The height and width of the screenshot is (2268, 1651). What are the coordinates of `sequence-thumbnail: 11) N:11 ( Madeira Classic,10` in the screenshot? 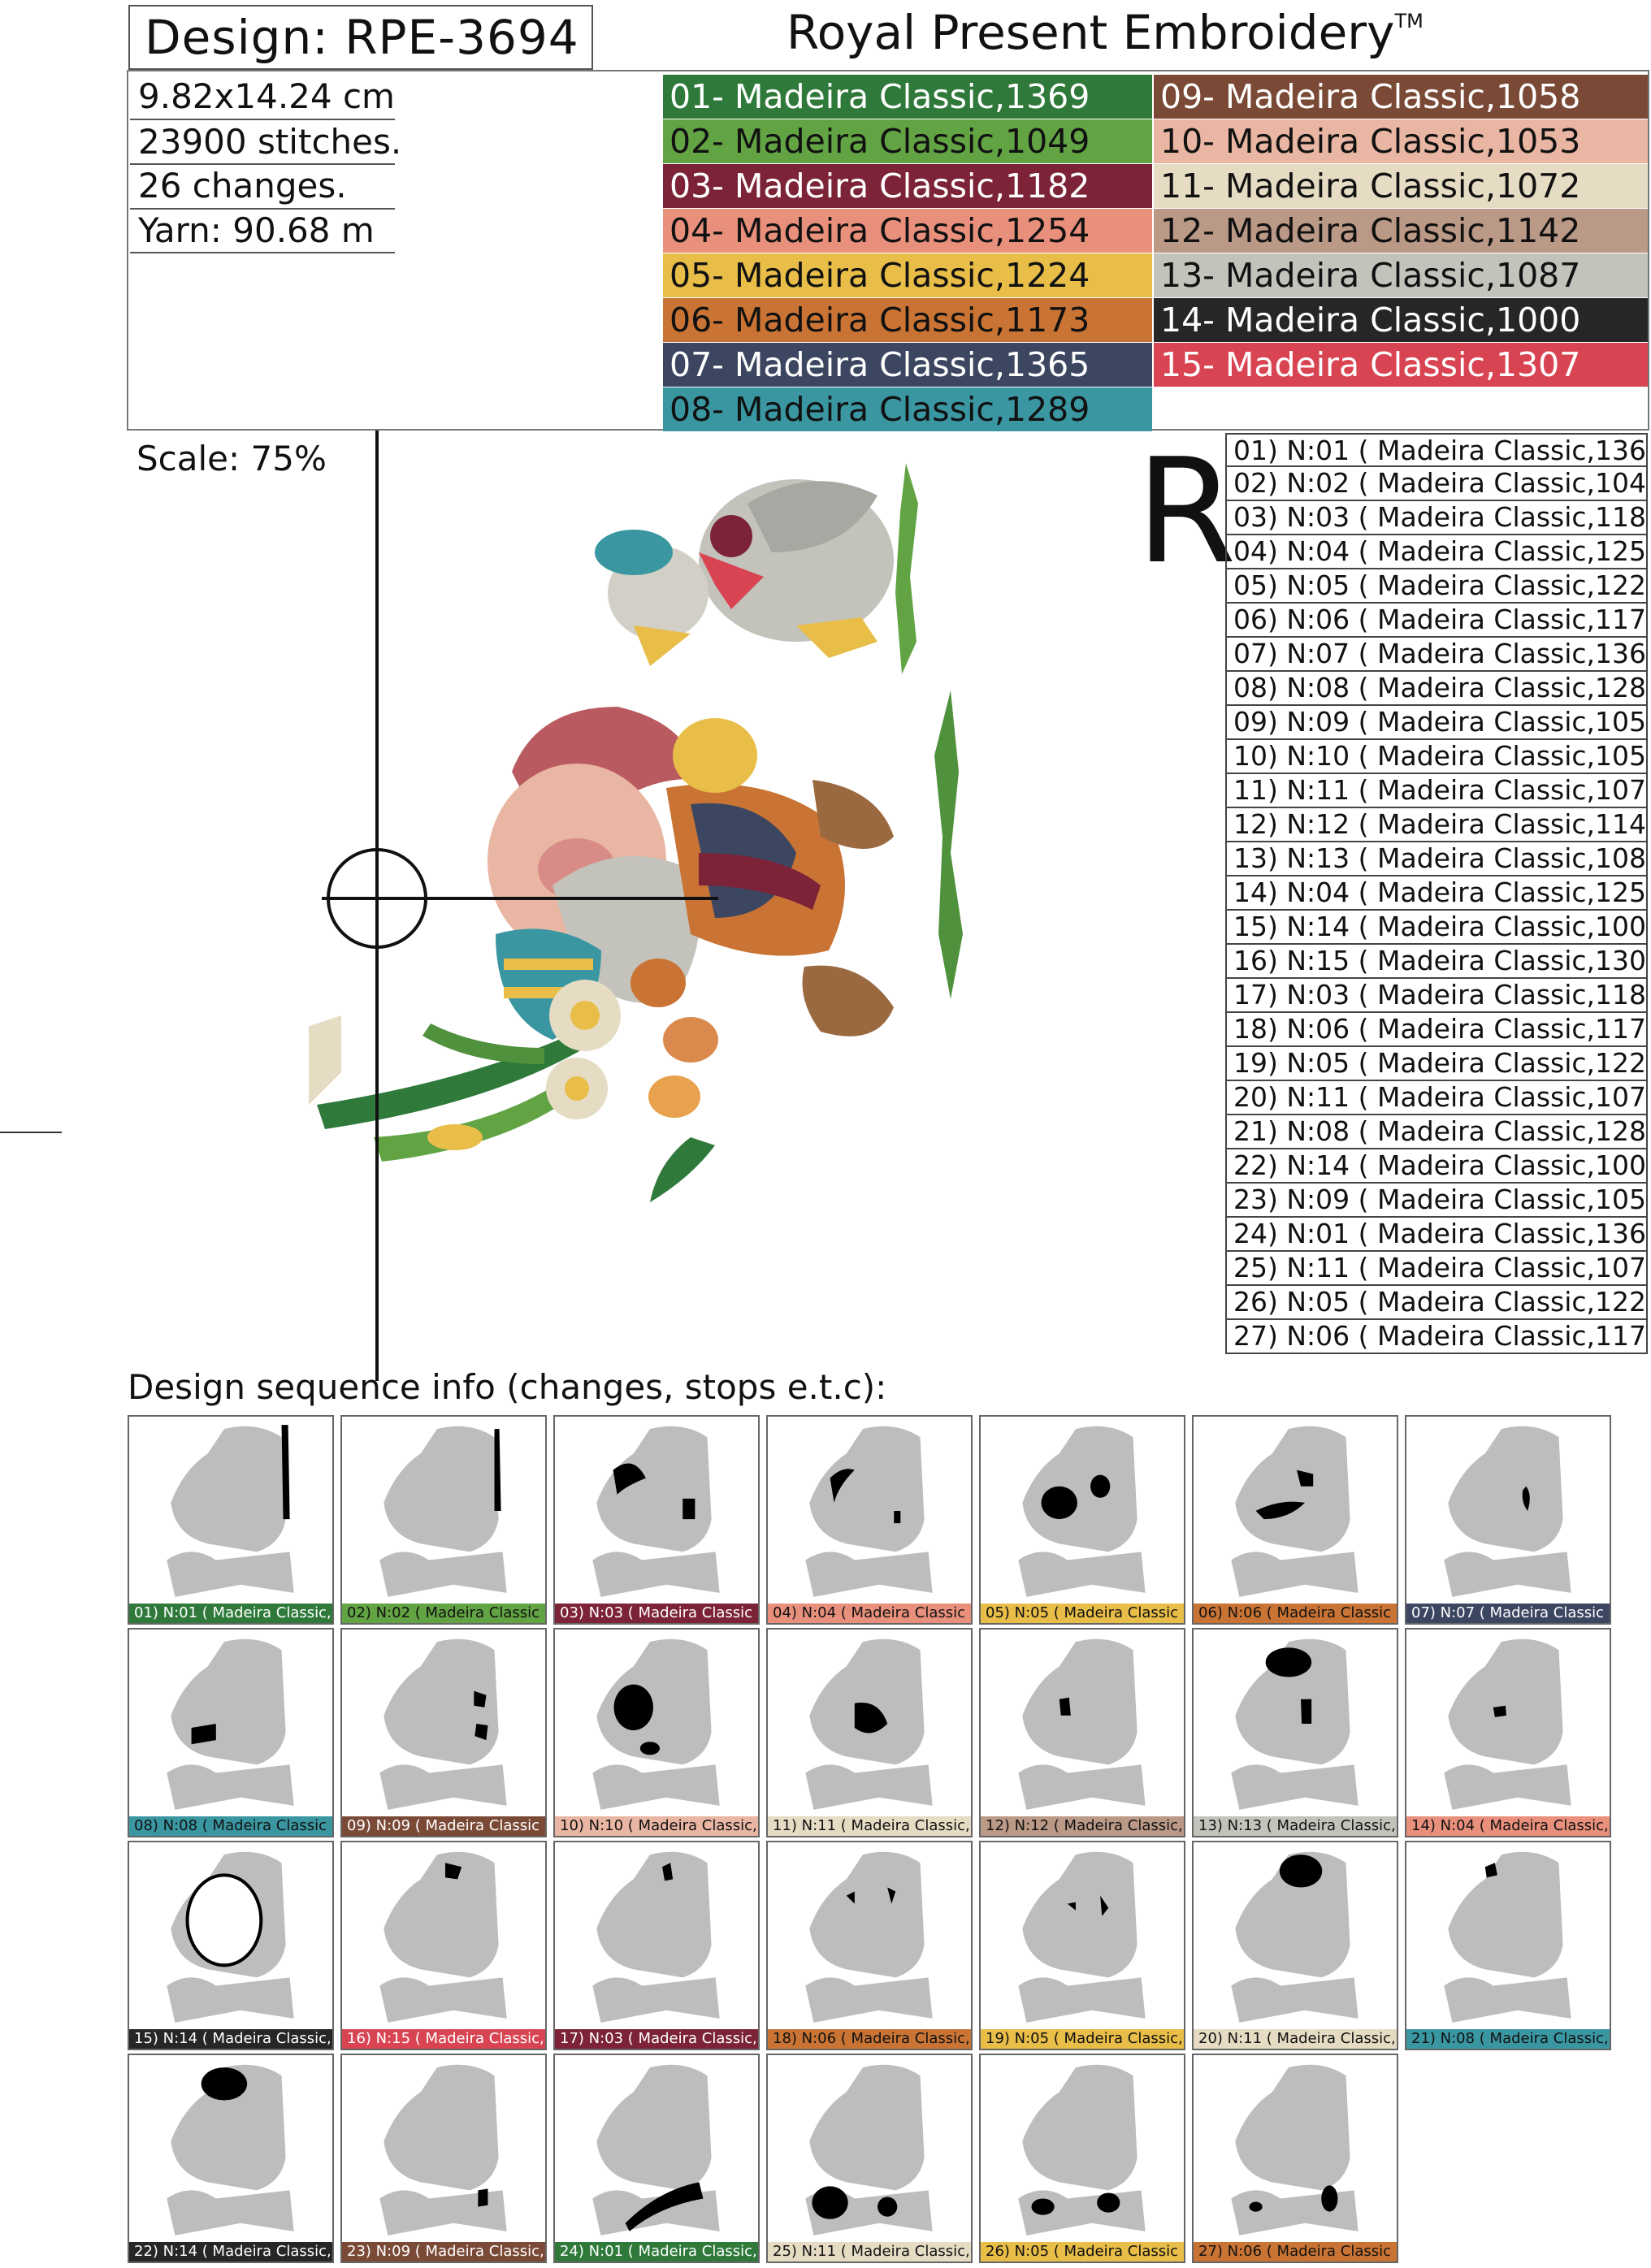 It's located at (869, 1733).